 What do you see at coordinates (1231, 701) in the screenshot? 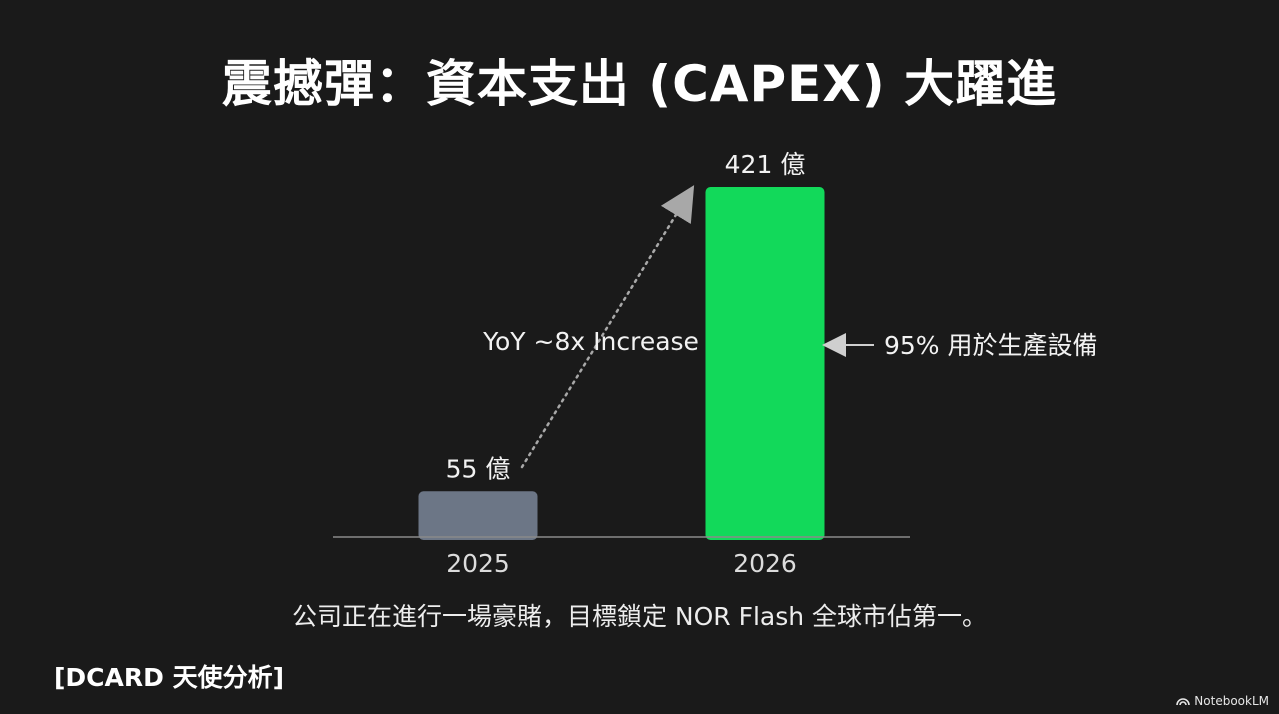
I see `brand-label: NotebookLM` at bounding box center [1231, 701].